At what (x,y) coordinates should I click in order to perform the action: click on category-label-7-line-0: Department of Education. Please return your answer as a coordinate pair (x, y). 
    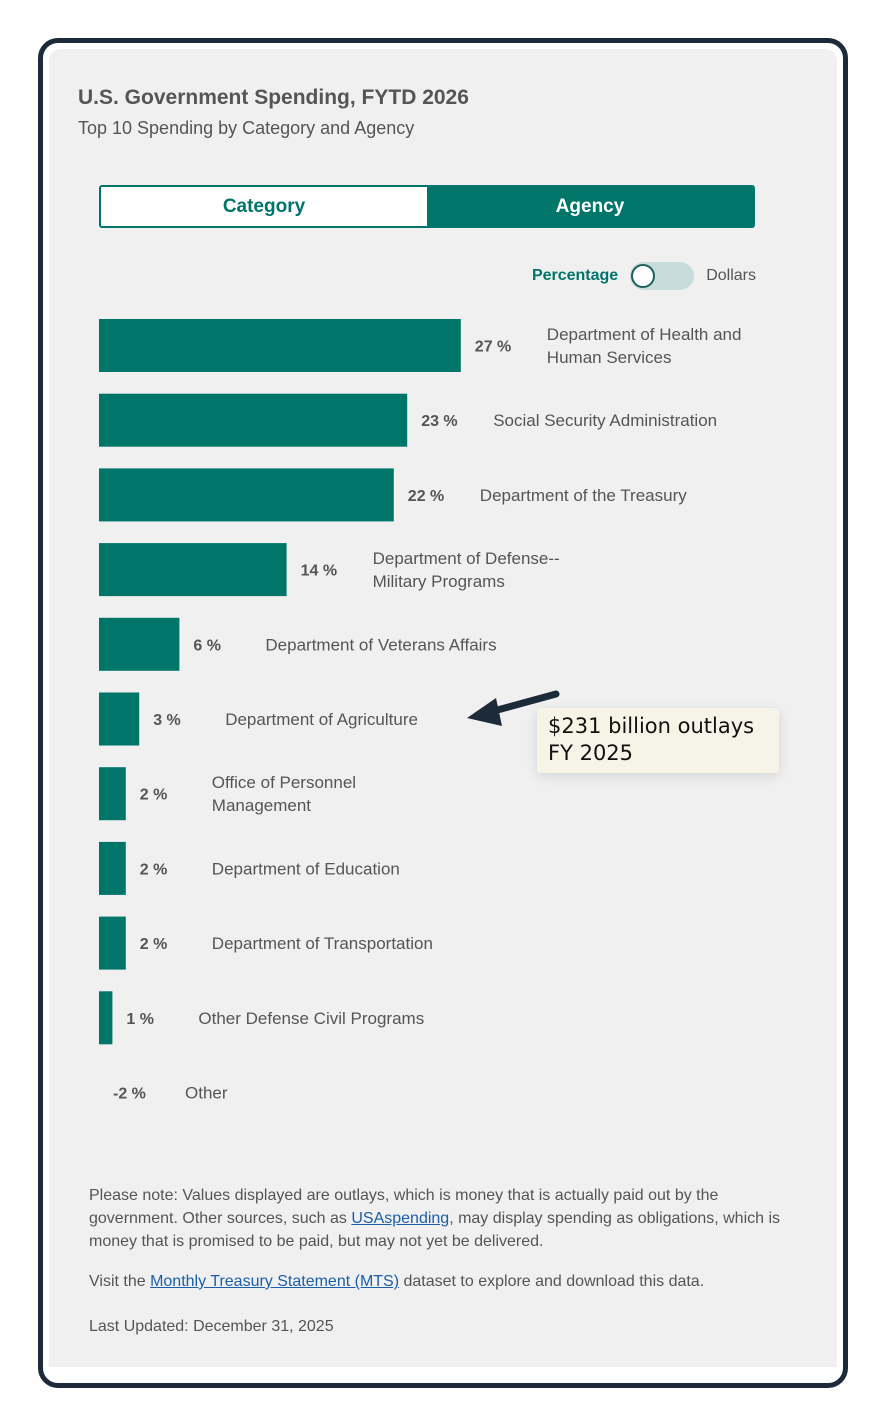
    Looking at the image, I should click on (306, 868).